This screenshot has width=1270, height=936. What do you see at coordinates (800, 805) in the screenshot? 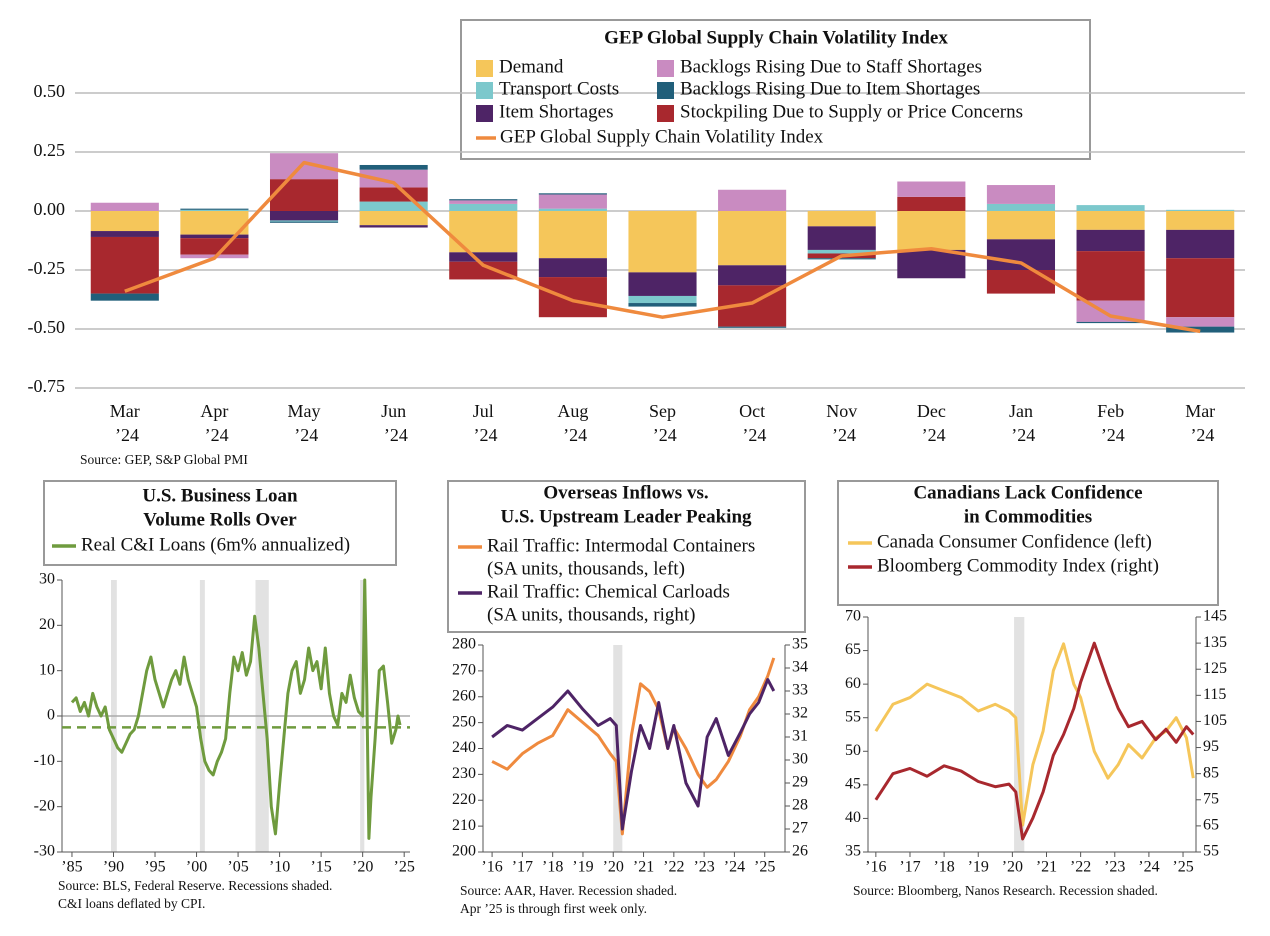
I see `y2-tick-label: 28` at bounding box center [800, 805].